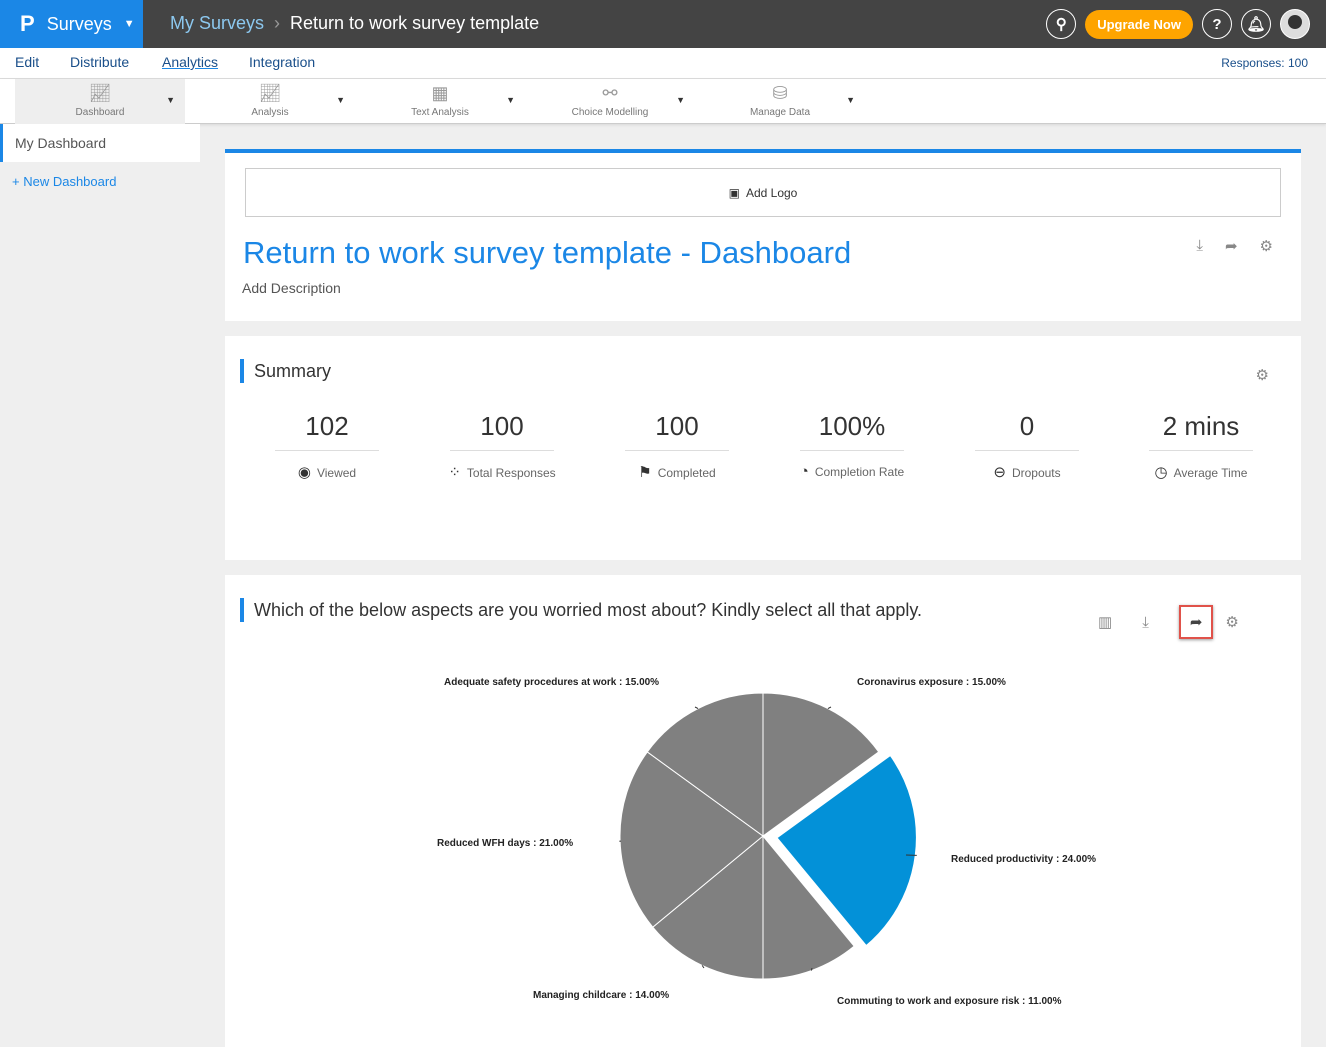 The height and width of the screenshot is (1047, 1326). I want to click on add-logo-button: ▣ Add Logo, so click(763, 192).